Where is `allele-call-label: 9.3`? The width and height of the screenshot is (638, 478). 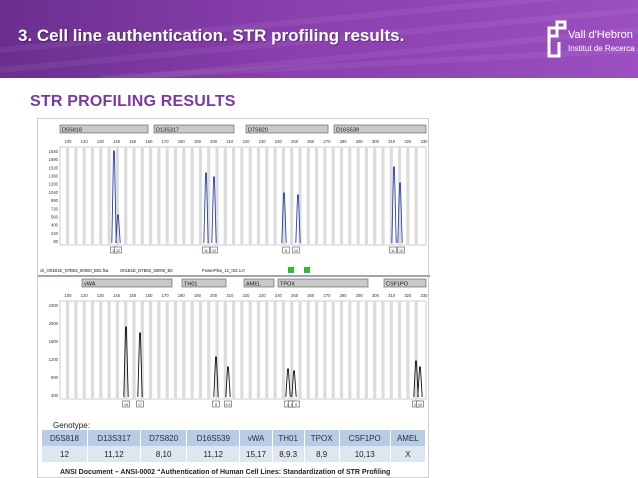
allele-call-label: 9.3 is located at coordinates (228, 405).